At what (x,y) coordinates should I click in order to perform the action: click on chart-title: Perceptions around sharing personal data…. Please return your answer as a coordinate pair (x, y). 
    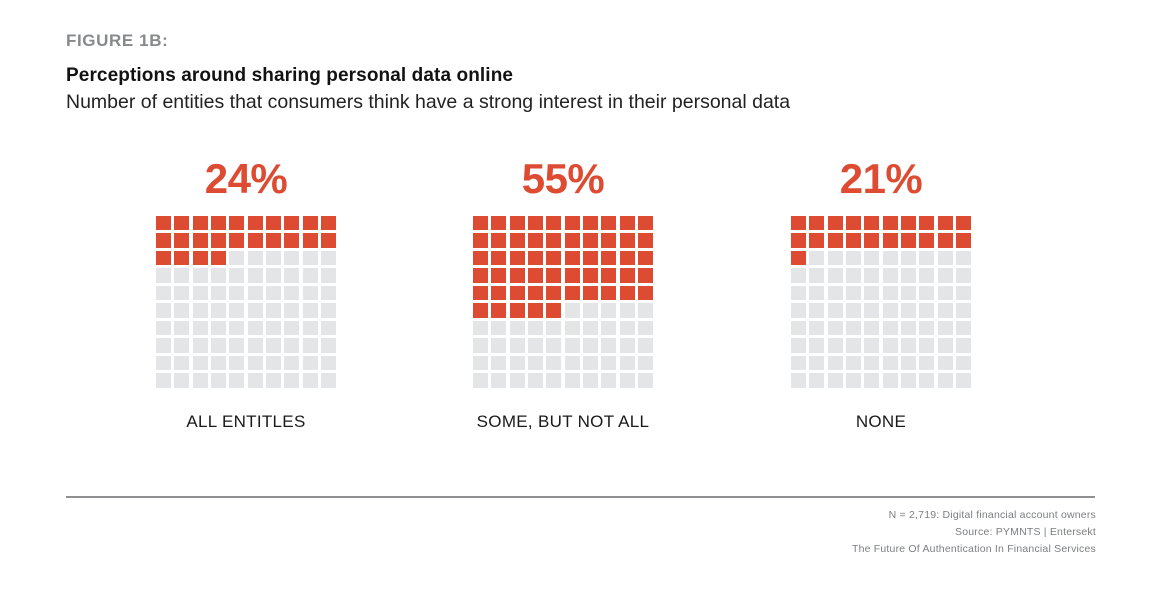
    Looking at the image, I should click on (290, 75).